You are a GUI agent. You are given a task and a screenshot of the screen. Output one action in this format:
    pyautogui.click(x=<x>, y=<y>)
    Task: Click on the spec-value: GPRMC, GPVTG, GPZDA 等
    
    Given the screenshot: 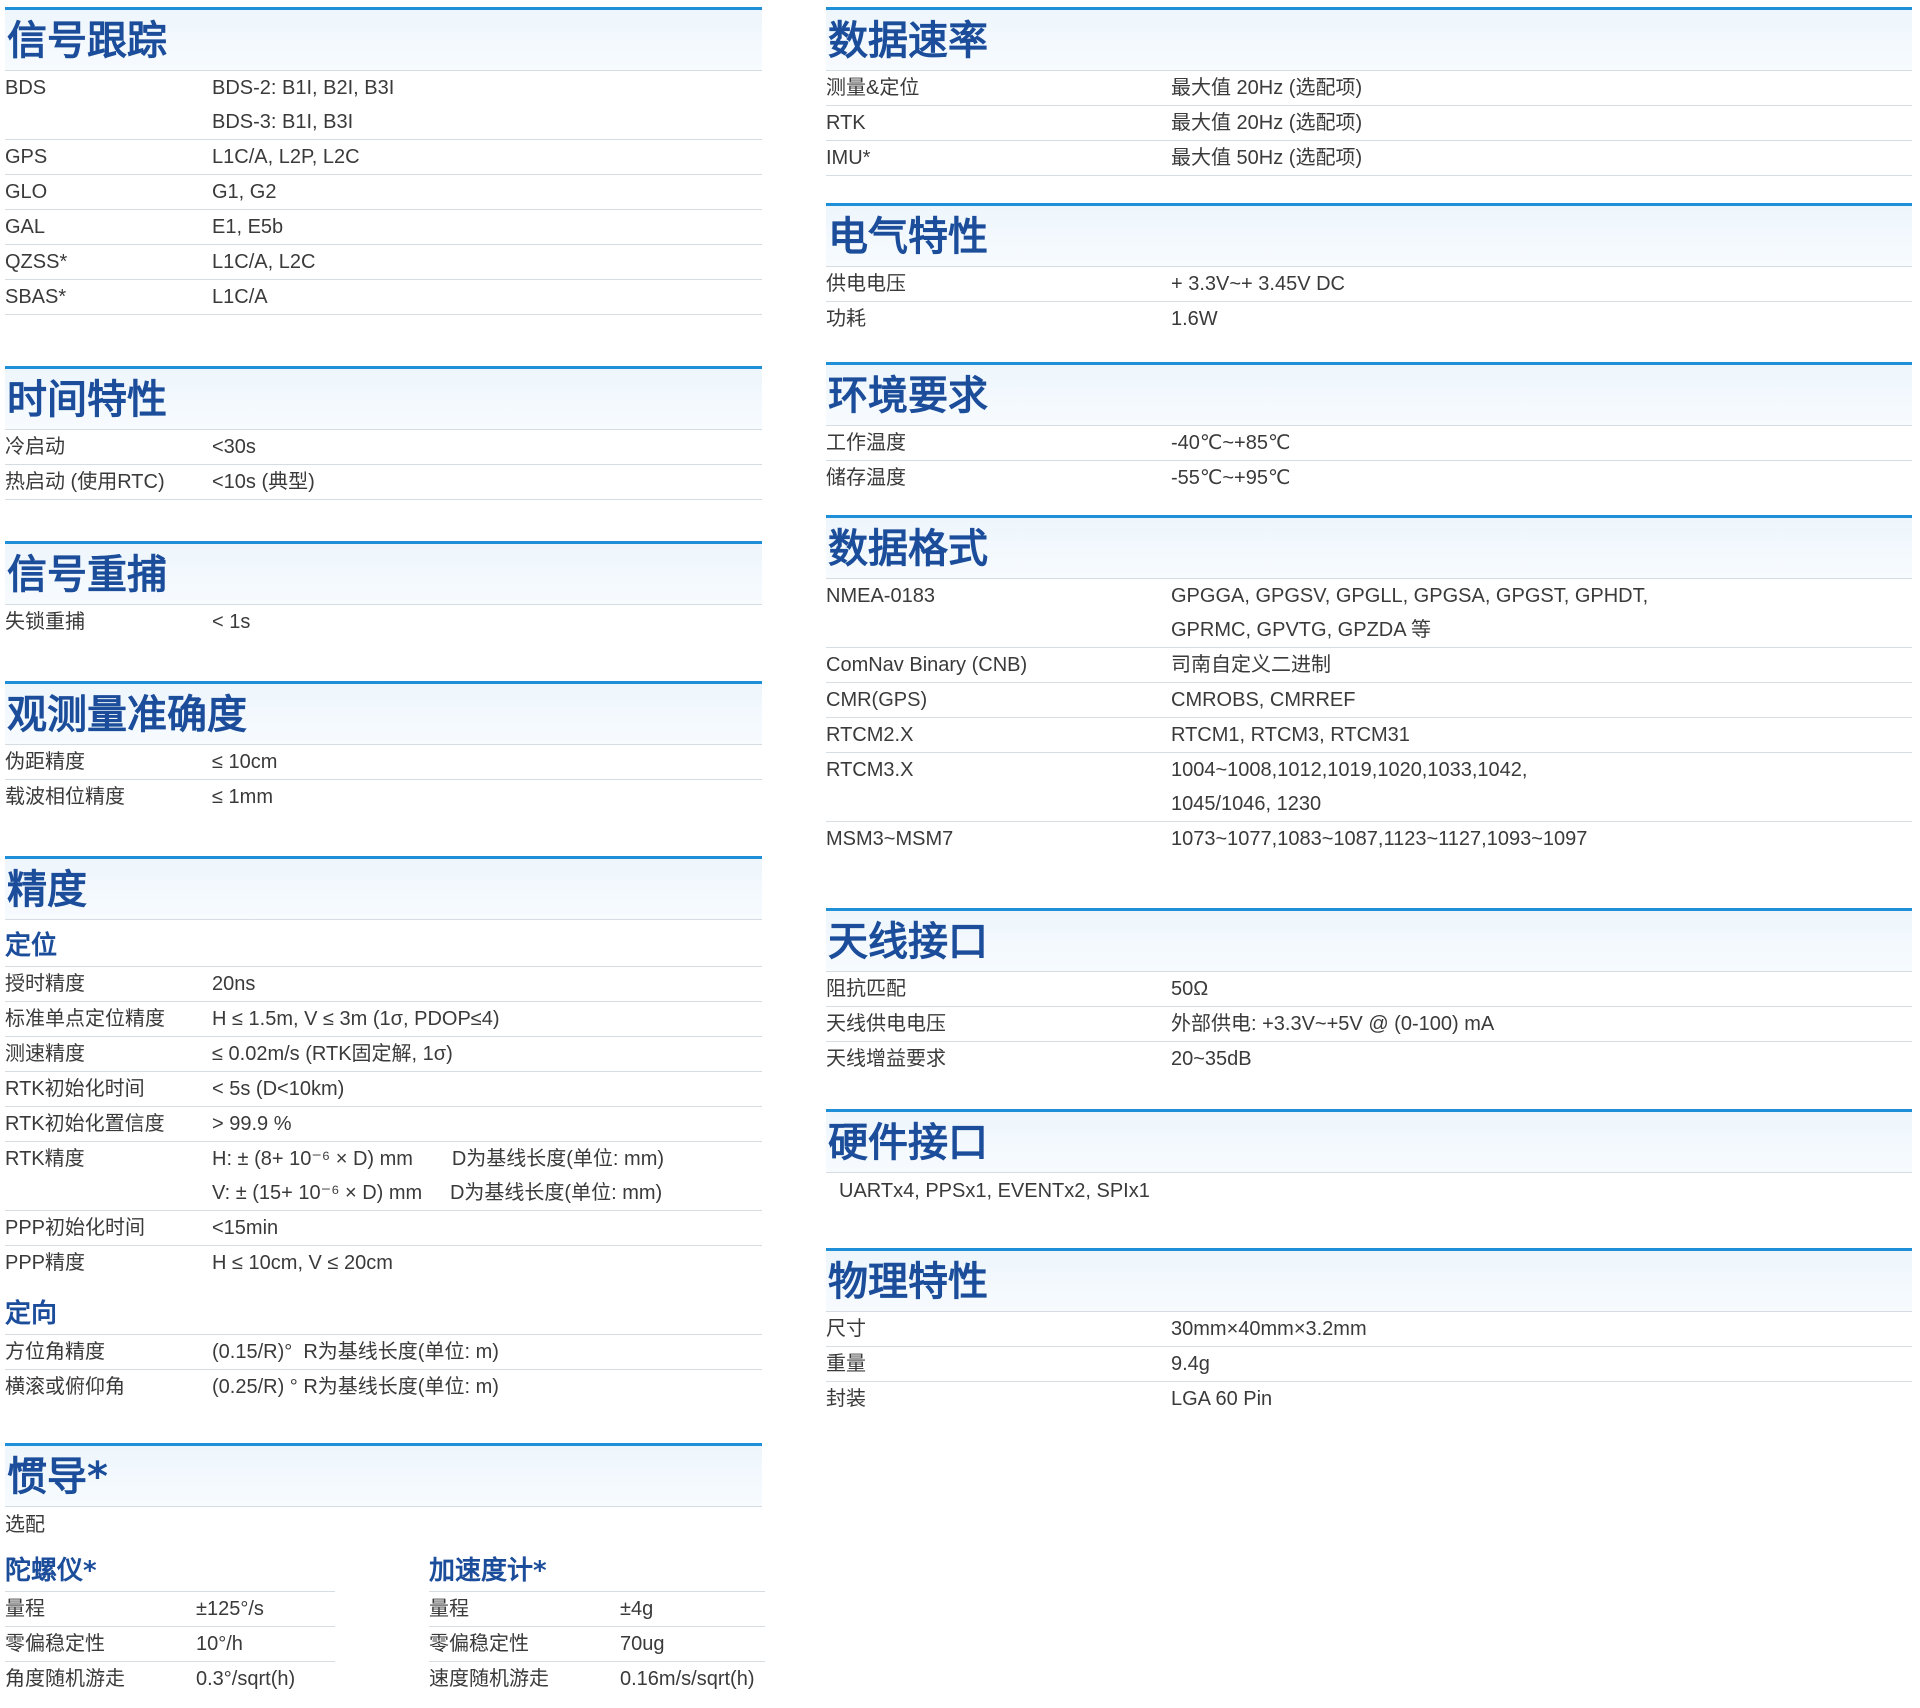 What is the action you would take?
    pyautogui.click(x=1301, y=630)
    